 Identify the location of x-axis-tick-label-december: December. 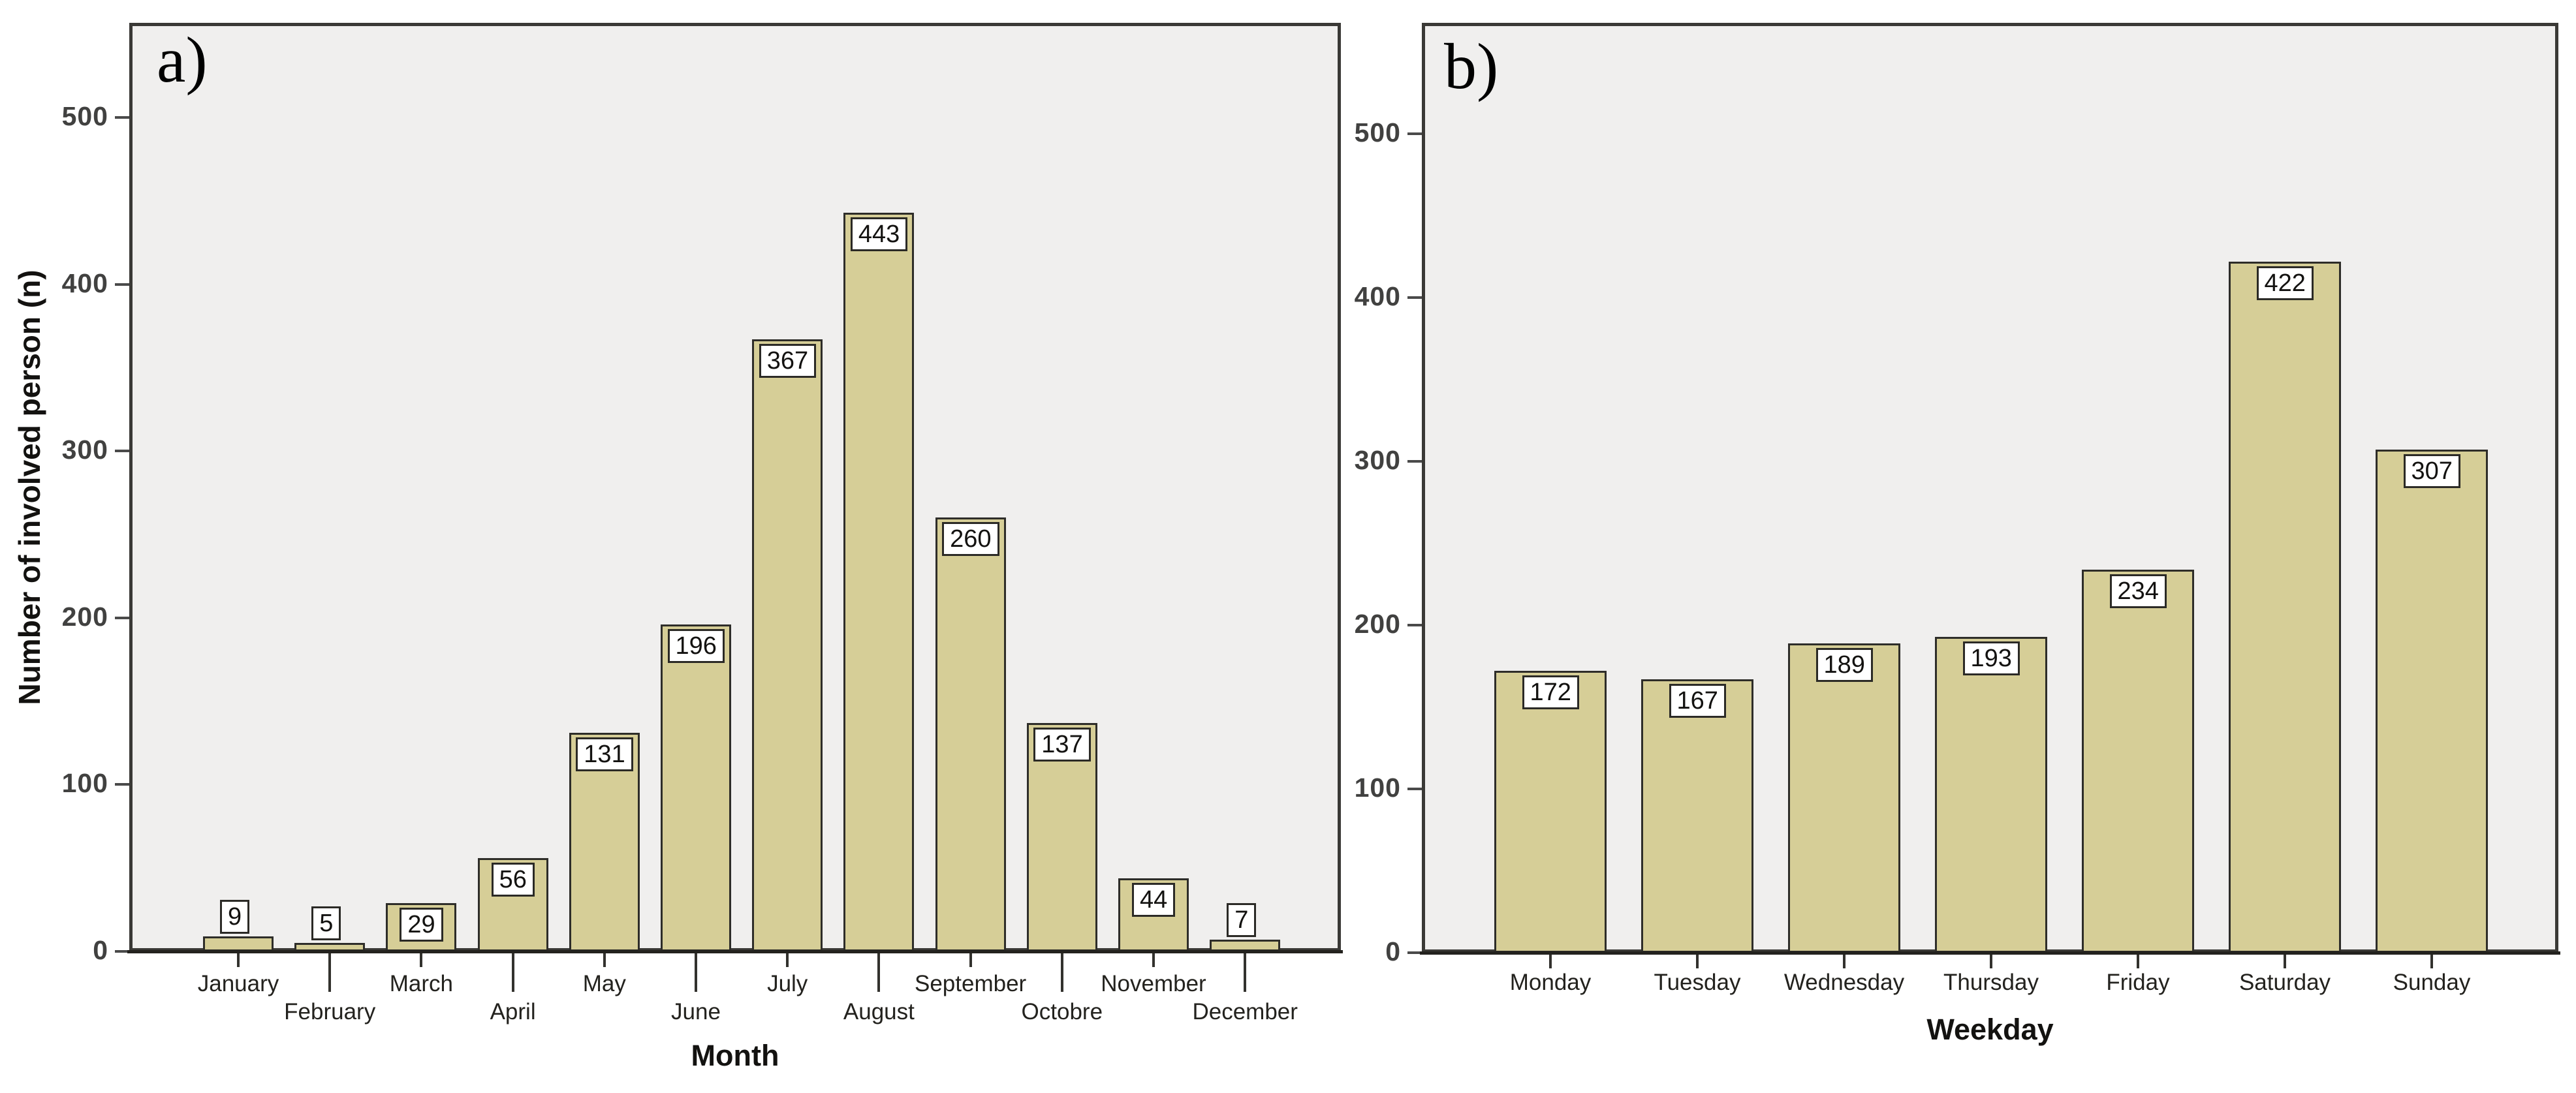
(1245, 1011).